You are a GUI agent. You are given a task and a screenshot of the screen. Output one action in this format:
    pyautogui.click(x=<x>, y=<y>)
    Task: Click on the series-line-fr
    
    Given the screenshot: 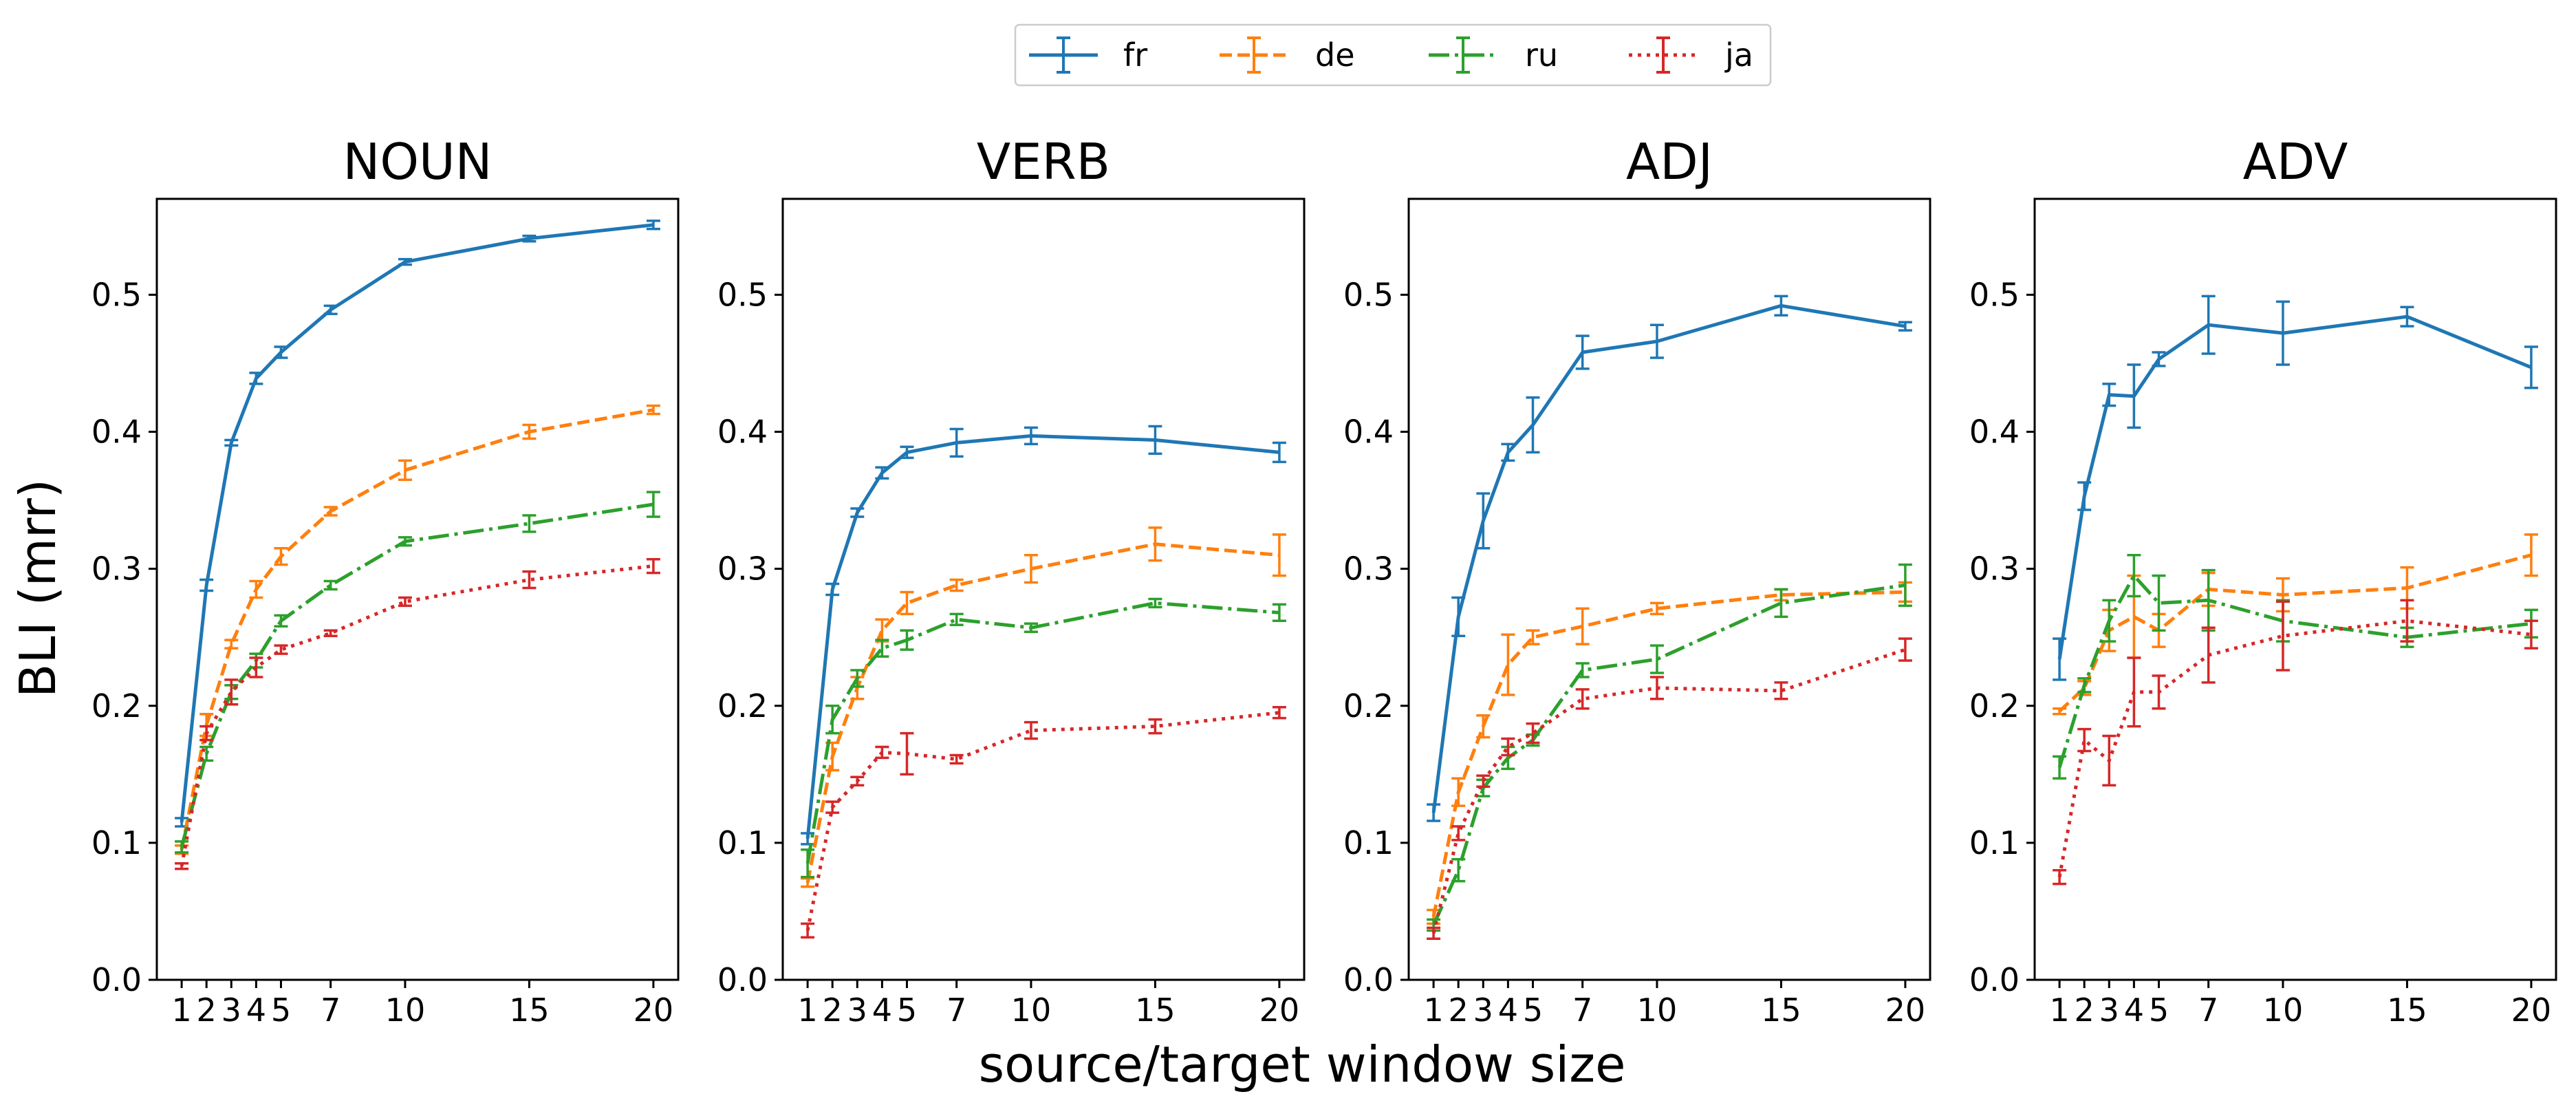 What is the action you would take?
    pyautogui.click(x=1668, y=558)
    